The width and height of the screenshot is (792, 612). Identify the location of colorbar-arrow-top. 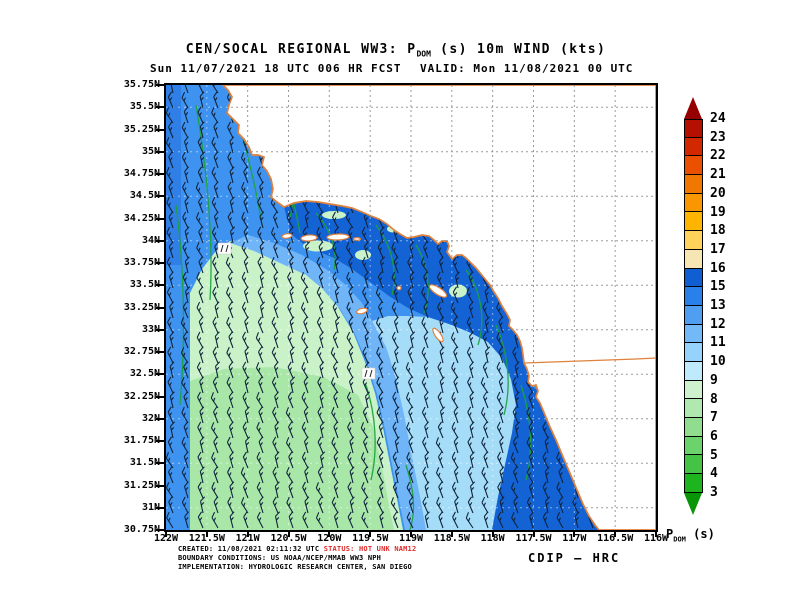
(693, 108).